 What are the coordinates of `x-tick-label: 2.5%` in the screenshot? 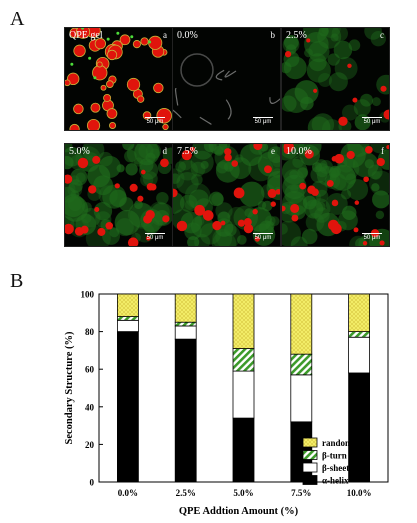 It's located at (186, 493).